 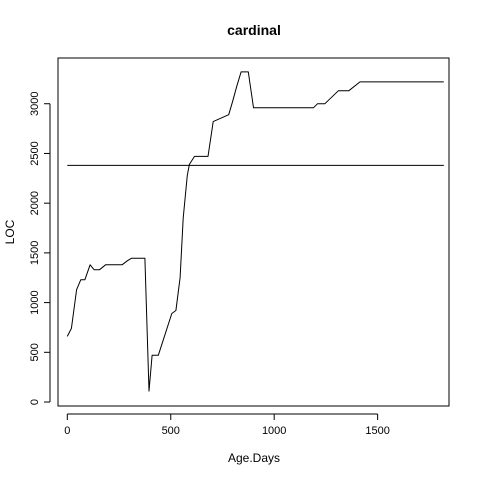 I want to click on x-axis: 0 500 1000 1500, so click(x=227, y=425).